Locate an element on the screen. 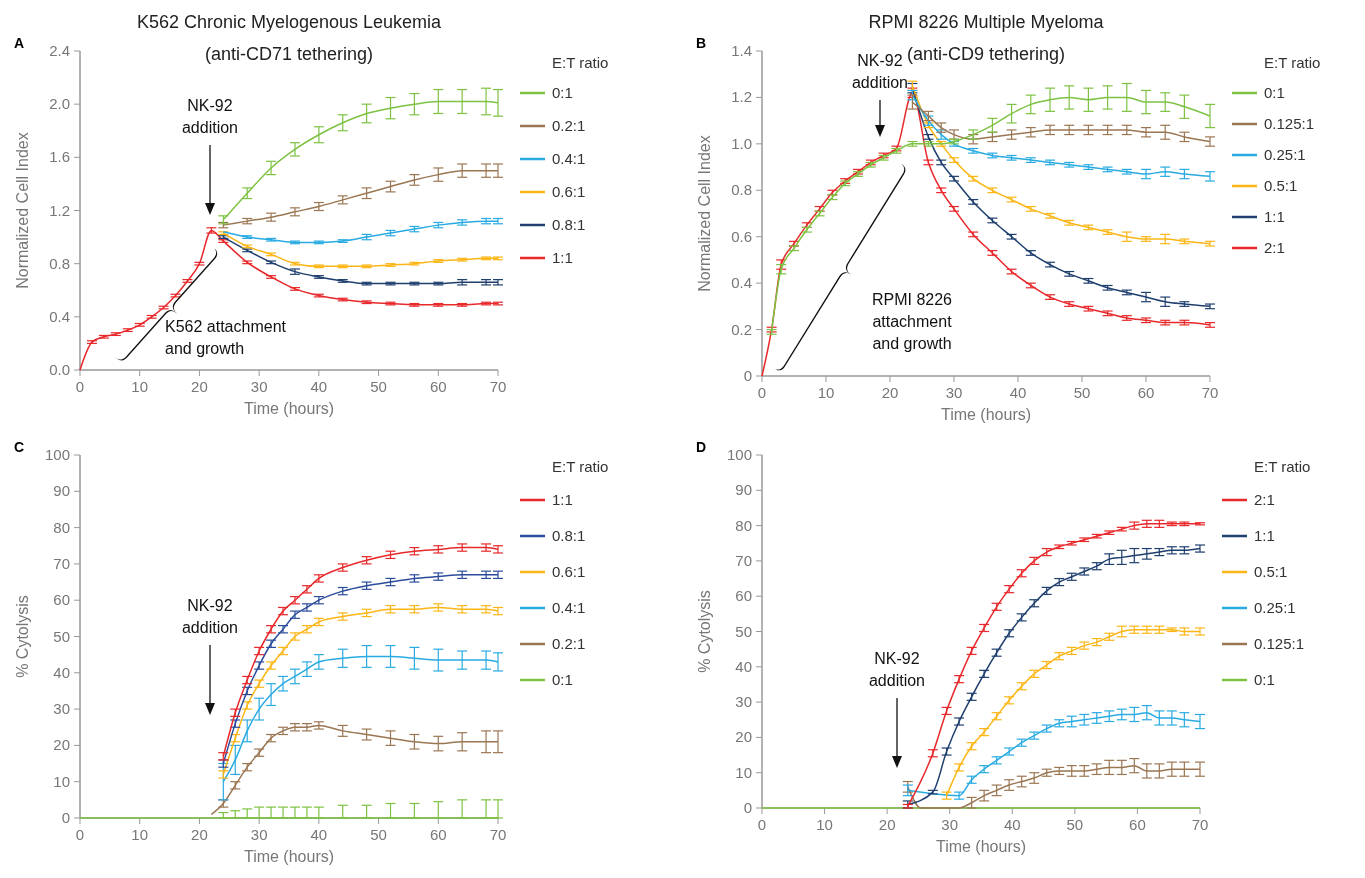 Image resolution: width=1365 pixels, height=878 pixels. text: D is located at coordinates (701, 447).